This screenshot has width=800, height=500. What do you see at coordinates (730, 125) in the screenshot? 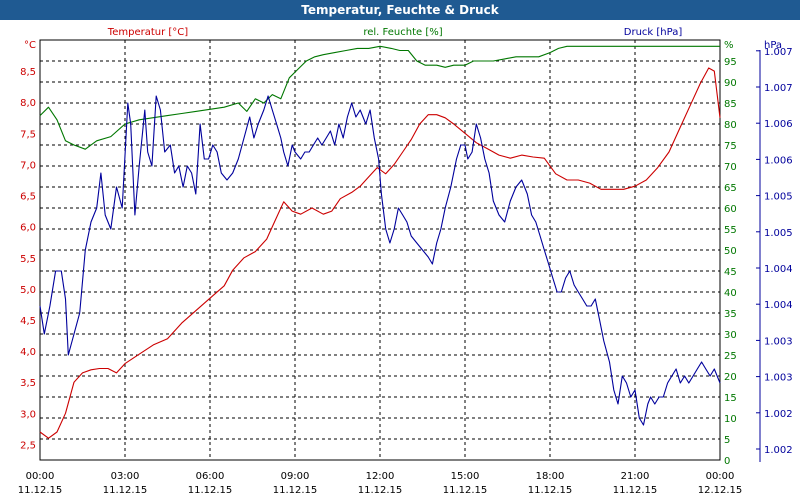
I see `humidity-tick: 80` at bounding box center [730, 125].